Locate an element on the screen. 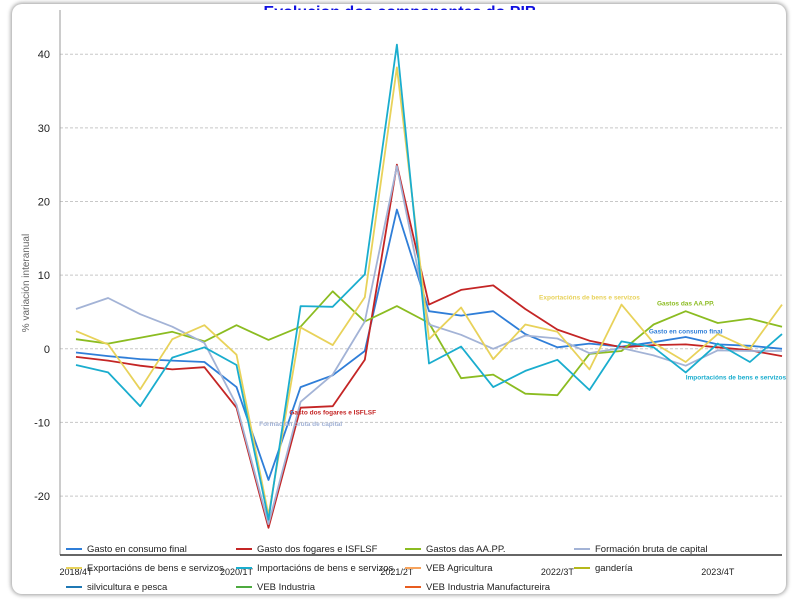 The height and width of the screenshot is (600, 800). series-annotation: Gasto en consumo final is located at coordinates (686, 331).